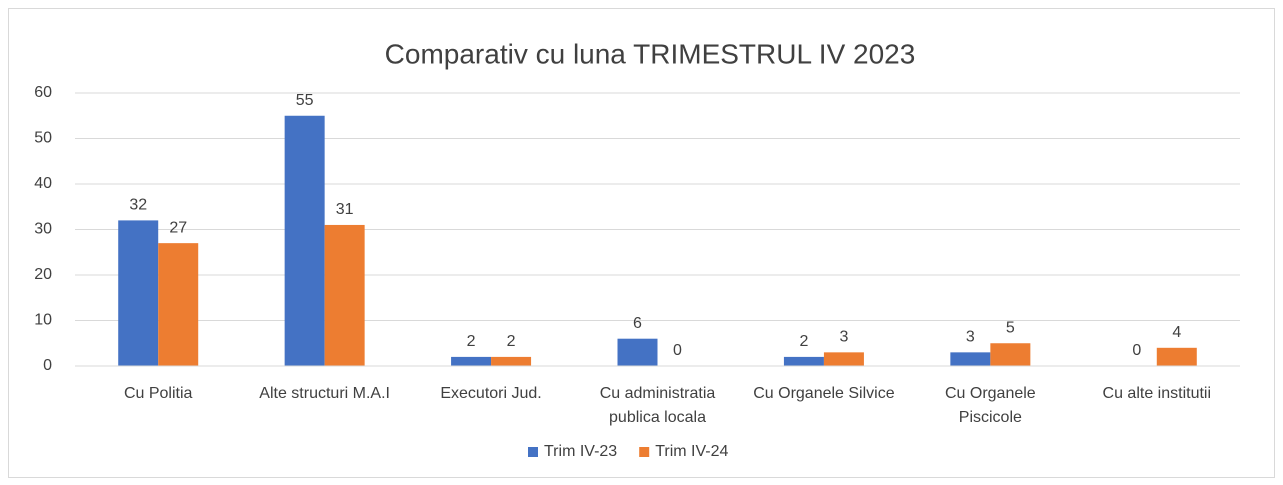 The image size is (1283, 485). I want to click on x-tick-label: Cu alte institutii, so click(1157, 393).